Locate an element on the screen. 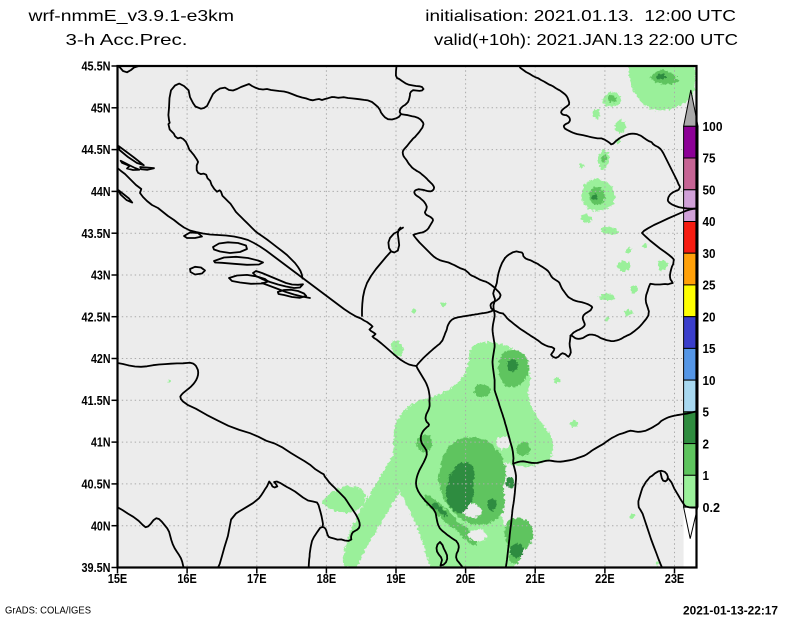 This screenshot has width=800, height=618. svg-text: 41.5N is located at coordinates (96, 400).